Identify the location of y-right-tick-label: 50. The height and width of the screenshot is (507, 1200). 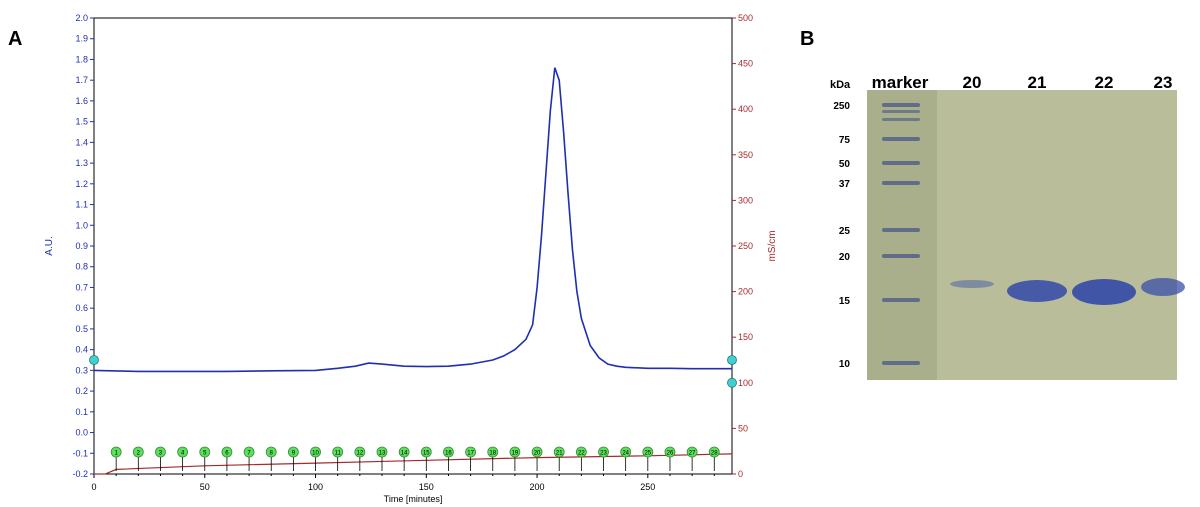
(743, 428).